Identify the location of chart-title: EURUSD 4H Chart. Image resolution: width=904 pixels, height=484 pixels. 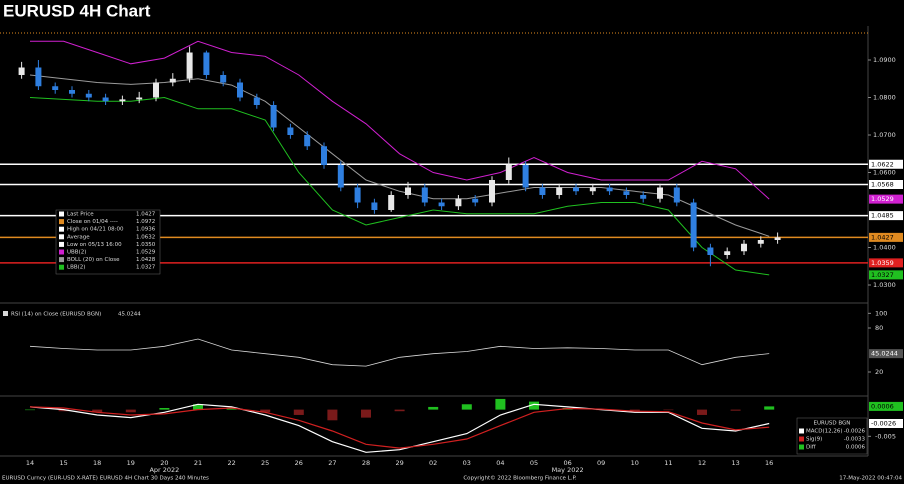
(77, 10).